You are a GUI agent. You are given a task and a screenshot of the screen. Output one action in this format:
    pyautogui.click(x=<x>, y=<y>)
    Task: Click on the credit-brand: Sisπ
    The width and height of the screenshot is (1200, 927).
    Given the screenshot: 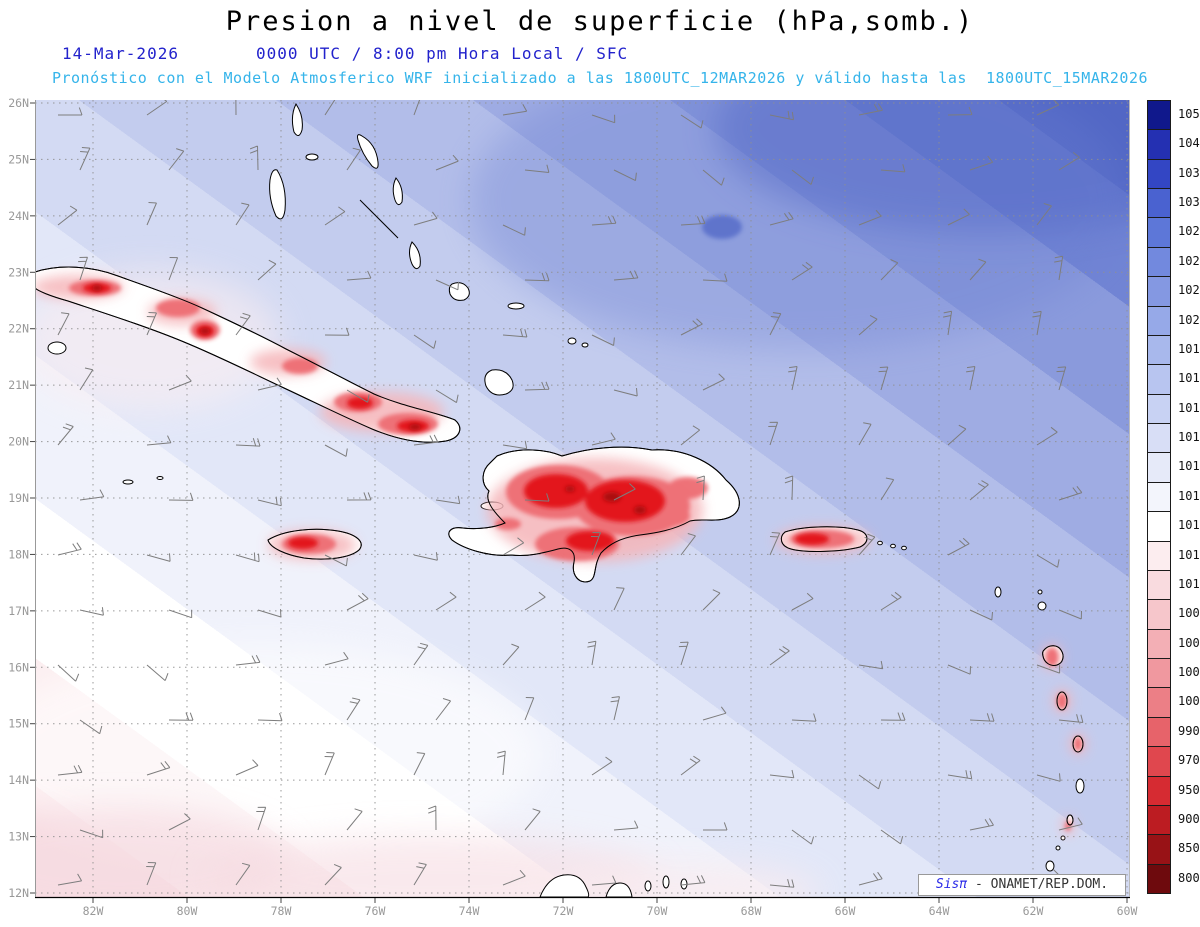 What is the action you would take?
    pyautogui.click(x=951, y=884)
    